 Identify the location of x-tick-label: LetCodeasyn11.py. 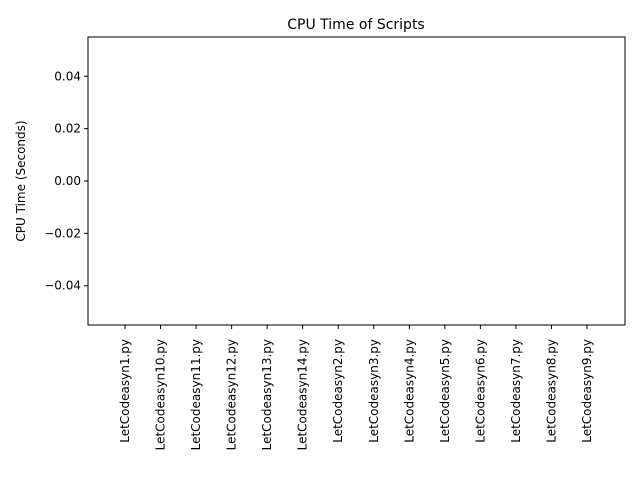
(196, 394).